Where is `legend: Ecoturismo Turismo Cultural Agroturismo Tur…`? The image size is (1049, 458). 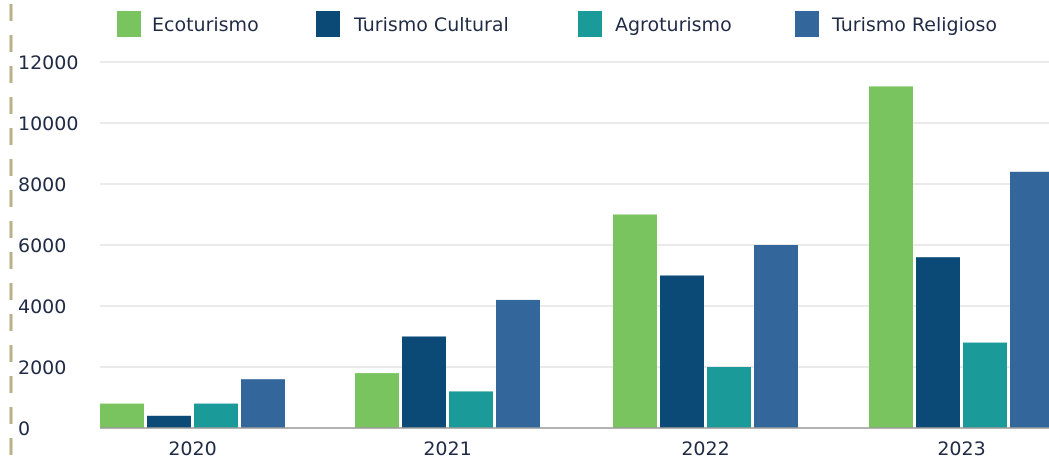
legend: Ecoturismo Turismo Cultural Agroturismo Tur… is located at coordinates (557, 24).